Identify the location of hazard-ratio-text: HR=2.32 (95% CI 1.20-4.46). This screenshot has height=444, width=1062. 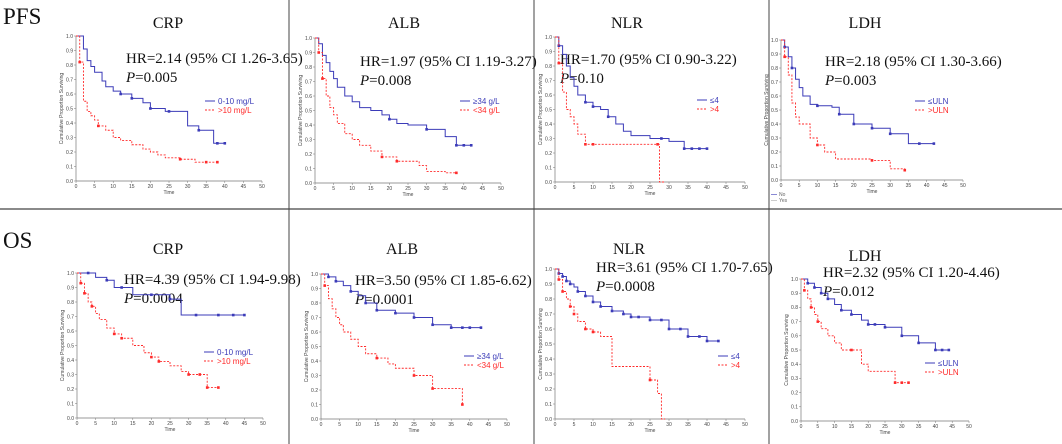
(911, 273).